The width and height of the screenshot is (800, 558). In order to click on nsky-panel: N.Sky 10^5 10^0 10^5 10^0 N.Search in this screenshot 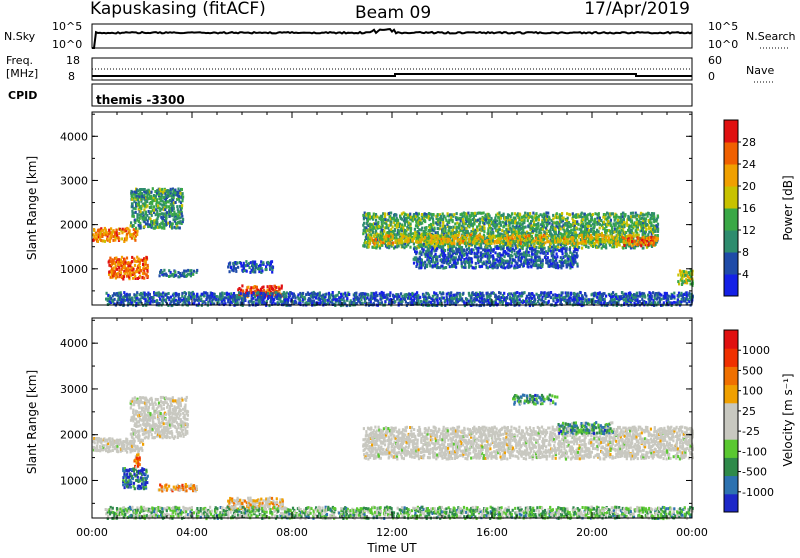, I will do `click(400, 35)`.